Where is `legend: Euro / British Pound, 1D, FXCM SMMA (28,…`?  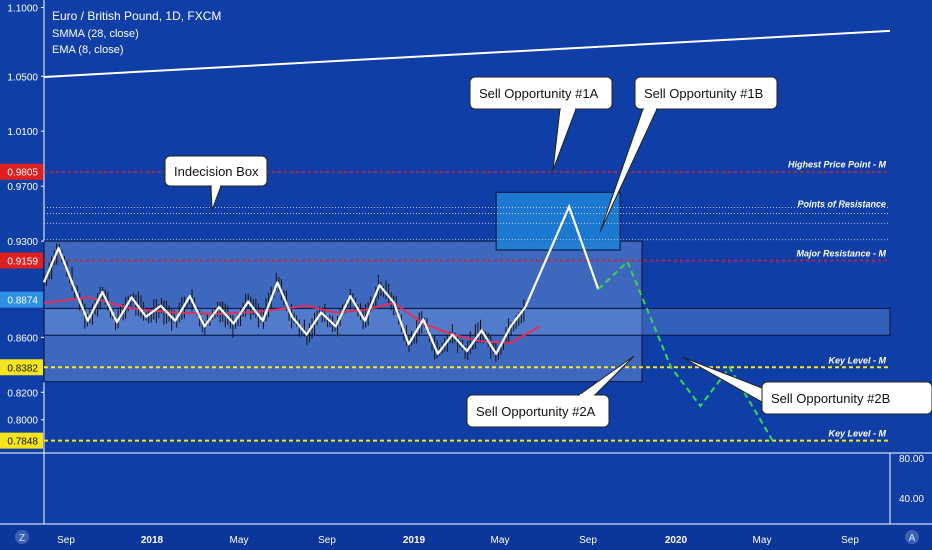 legend: Euro / British Pound, 1D, FXCM SMMA (28,… is located at coordinates (136, 32).